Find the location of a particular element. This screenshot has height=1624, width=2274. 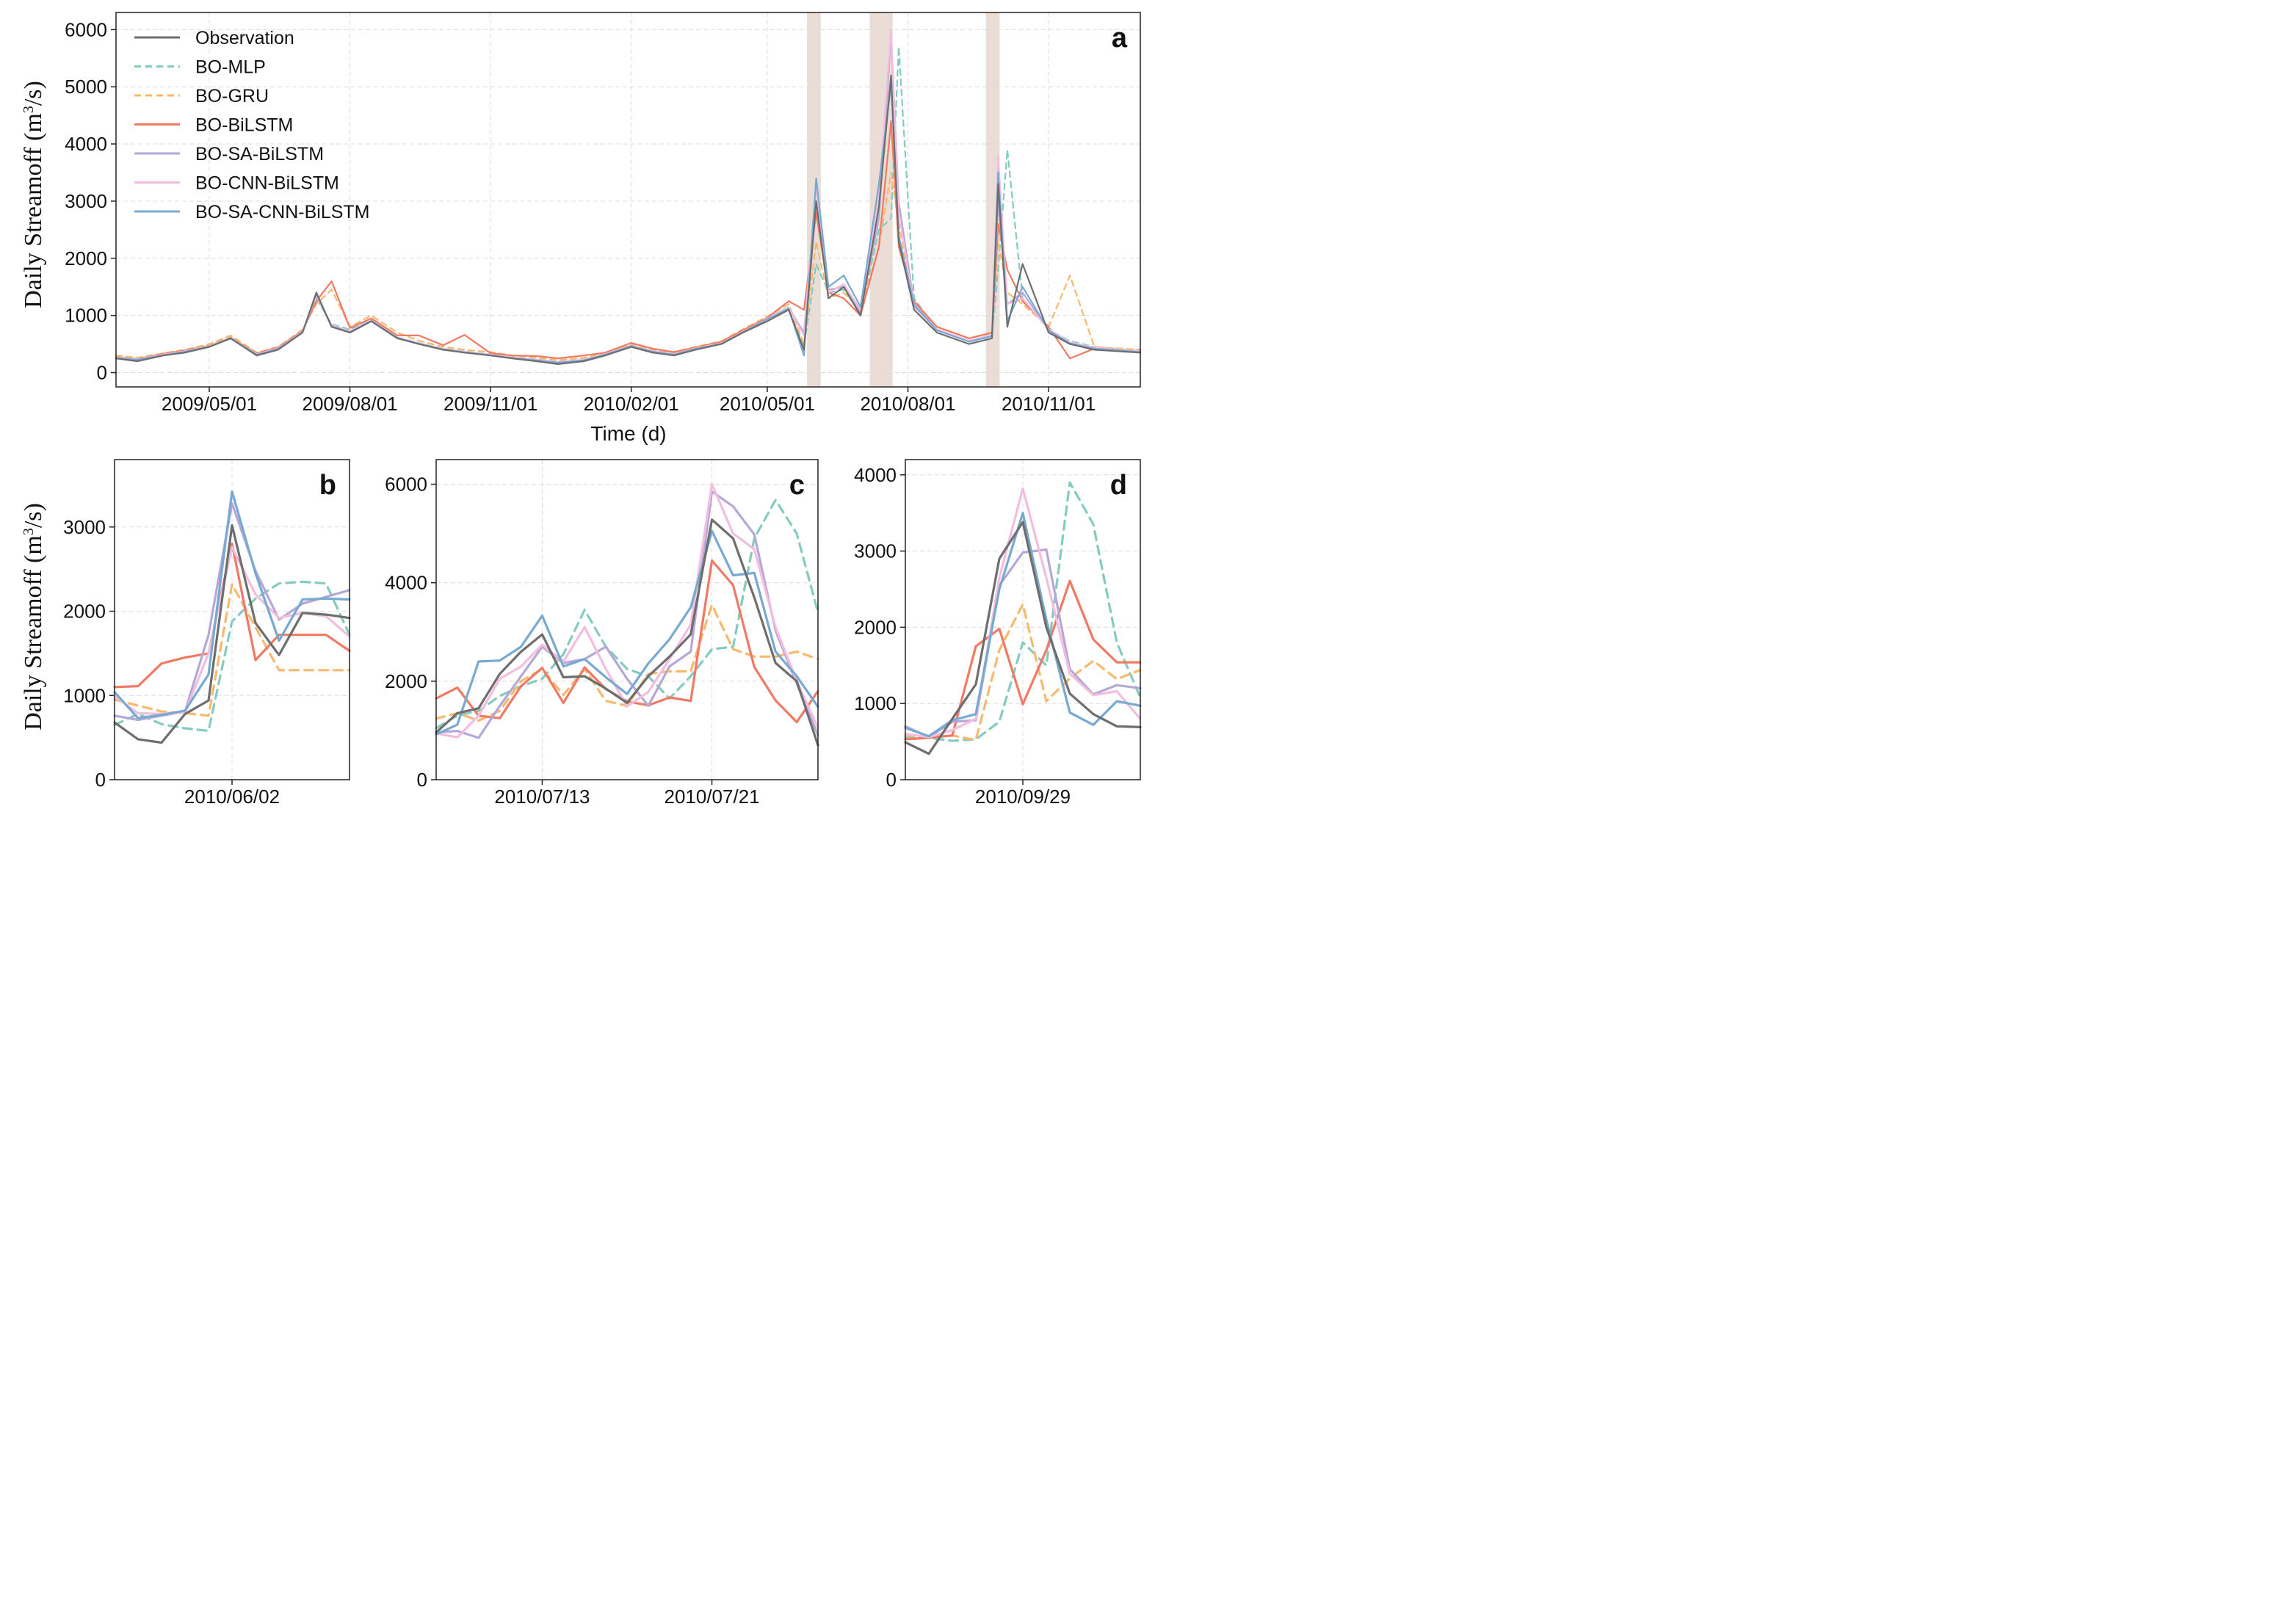

panel-c: 0 2000 4000 6000 2010/07/13 2010/07/21 c is located at coordinates (602, 633).